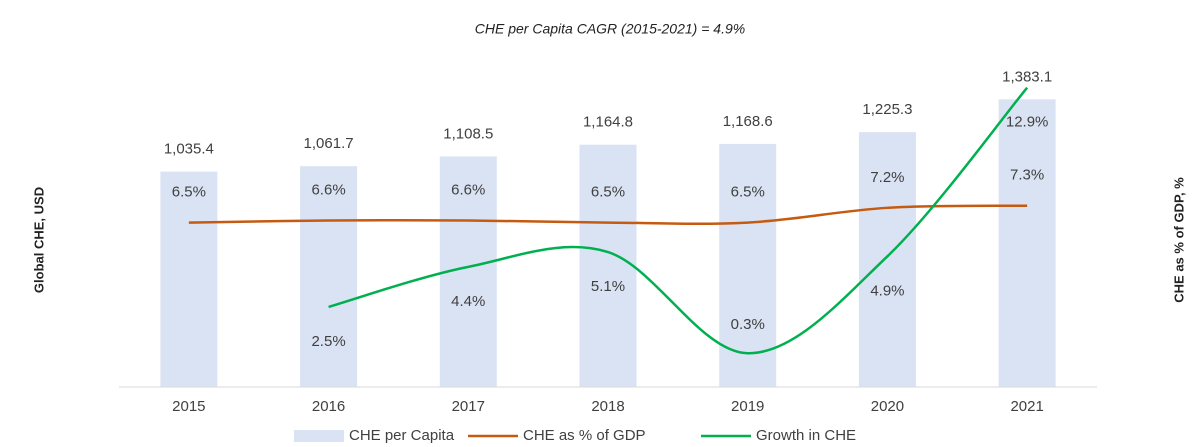 The width and height of the screenshot is (1201, 447). What do you see at coordinates (747, 406) in the screenshot?
I see `x-tick-label: 2019` at bounding box center [747, 406].